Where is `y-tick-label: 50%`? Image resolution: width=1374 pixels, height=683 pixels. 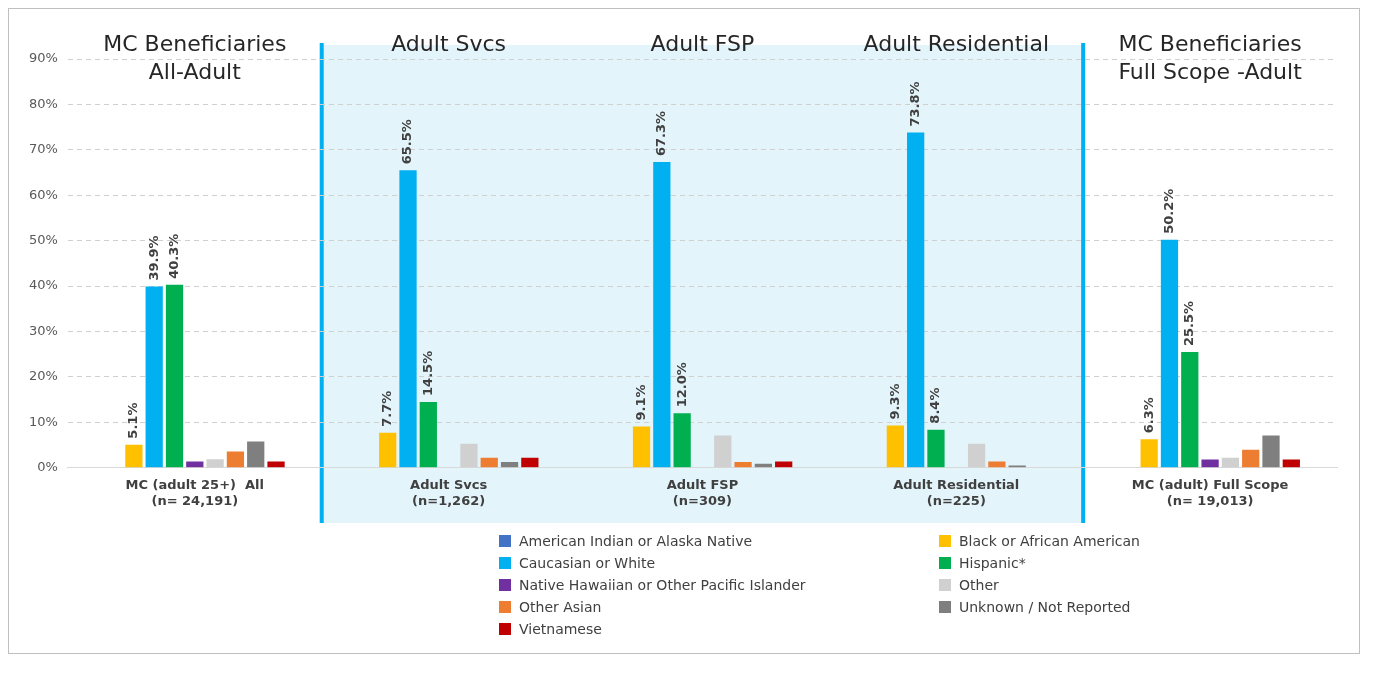 y-tick-label: 50% is located at coordinates (43, 240).